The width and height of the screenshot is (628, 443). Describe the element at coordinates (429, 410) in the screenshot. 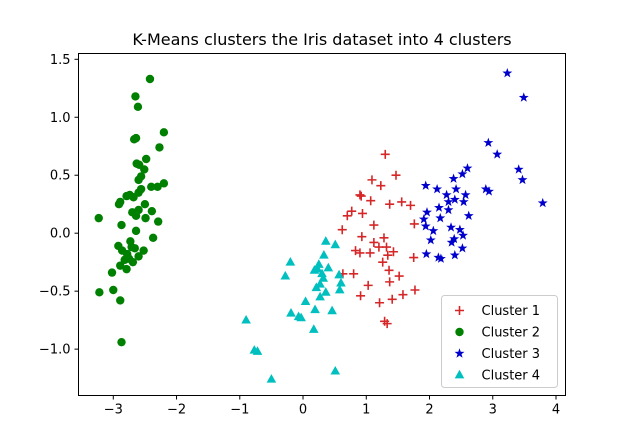

I see `x-tick-label: 2` at that location.